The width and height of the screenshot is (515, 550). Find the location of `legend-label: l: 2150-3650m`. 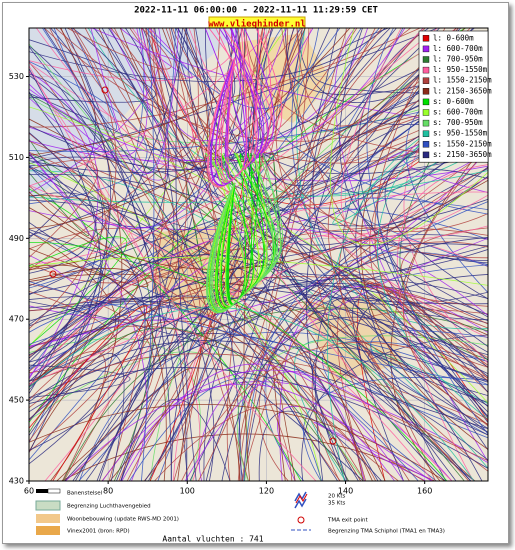

legend-label: l: 2150-3650m is located at coordinates (462, 90).